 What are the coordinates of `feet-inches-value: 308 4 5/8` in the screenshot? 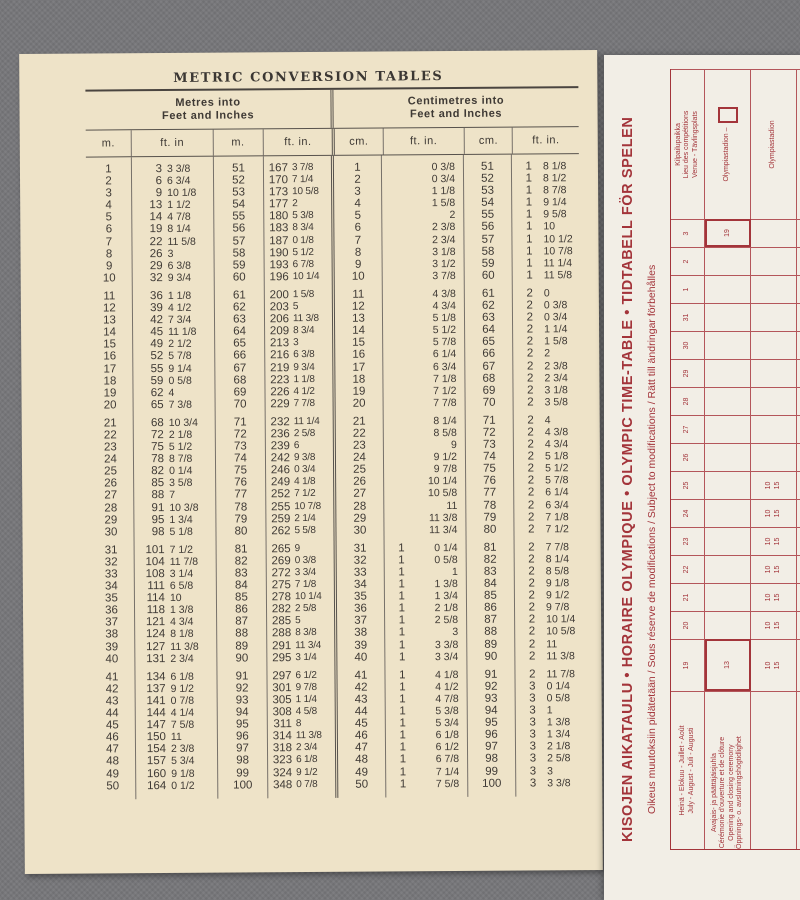 It's located at (301, 712).